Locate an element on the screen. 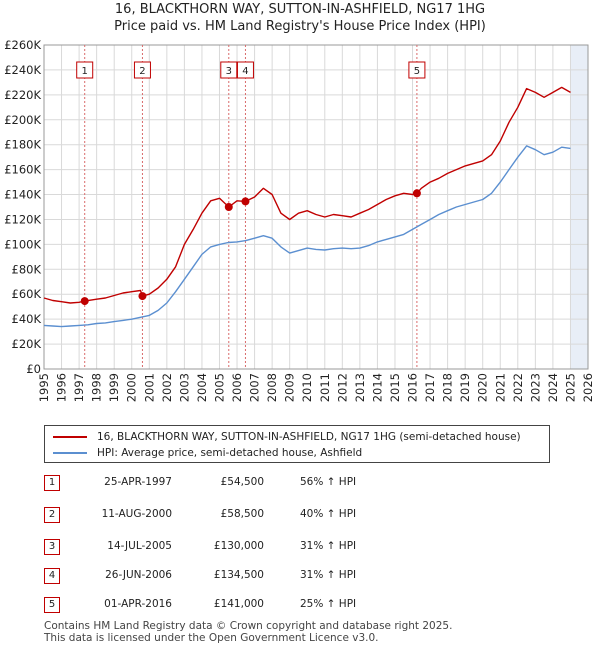  transaction-hpi: 25% ↑ HPI is located at coordinates (328, 604).